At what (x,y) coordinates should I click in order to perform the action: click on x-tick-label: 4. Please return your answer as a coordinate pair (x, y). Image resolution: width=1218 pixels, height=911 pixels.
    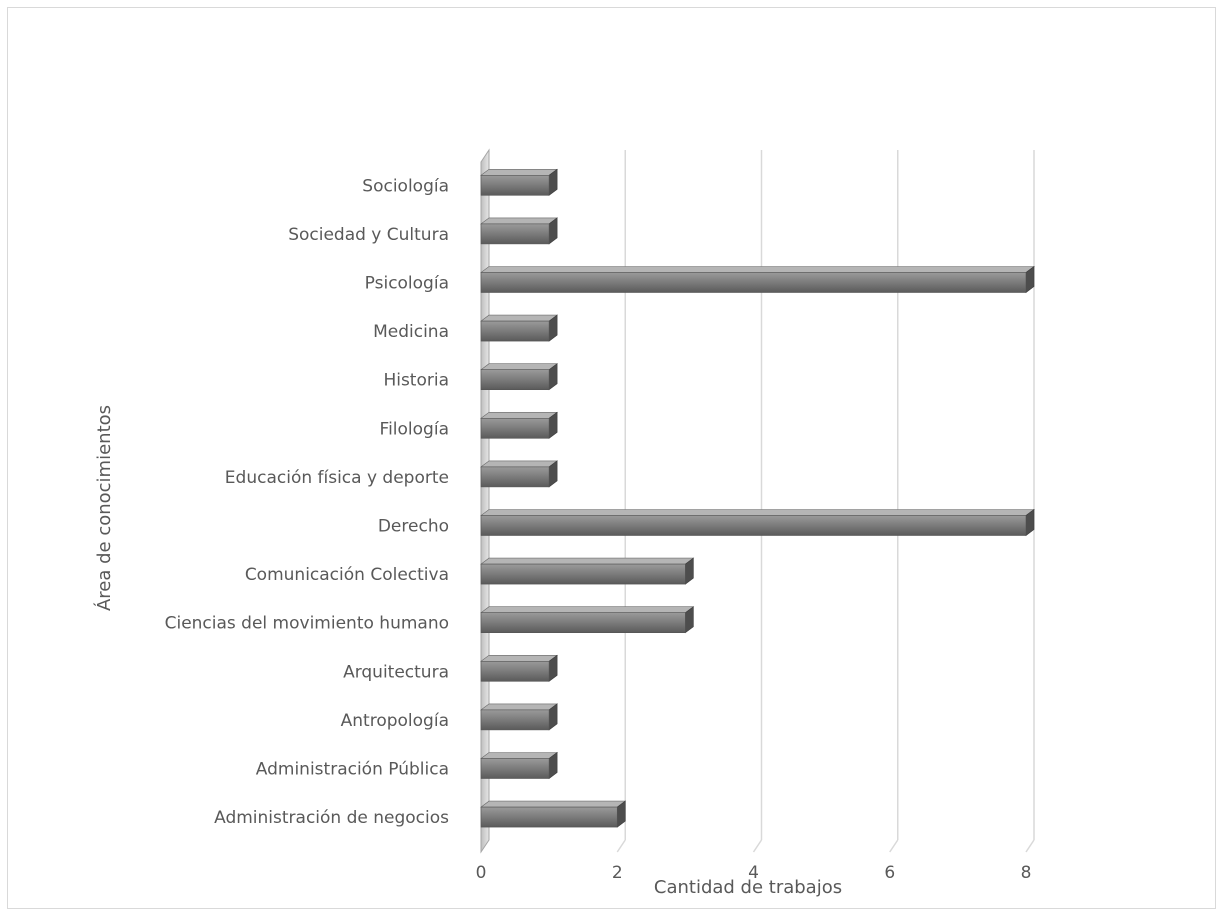
    Looking at the image, I should click on (753, 873).